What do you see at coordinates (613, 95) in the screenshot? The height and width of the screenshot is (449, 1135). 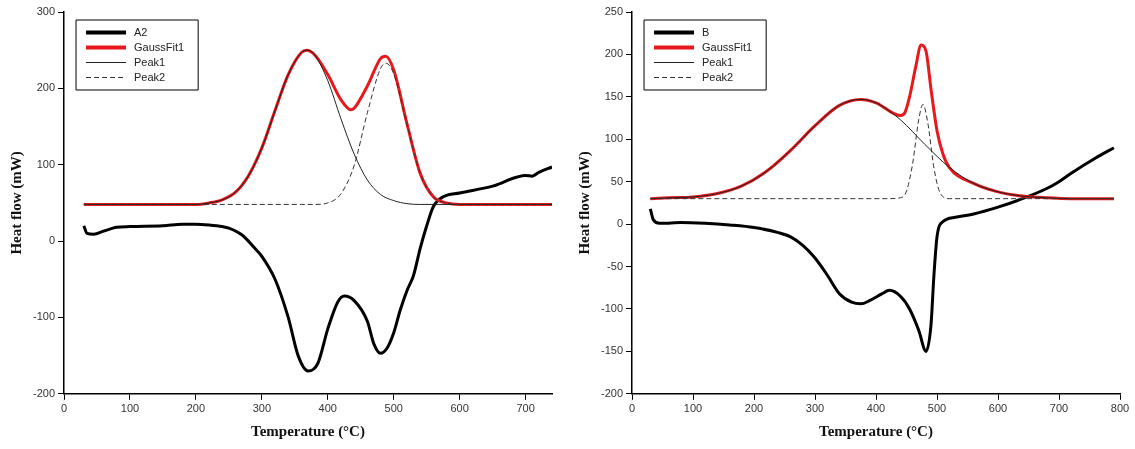 I see `y-tick-label: 150` at bounding box center [613, 95].